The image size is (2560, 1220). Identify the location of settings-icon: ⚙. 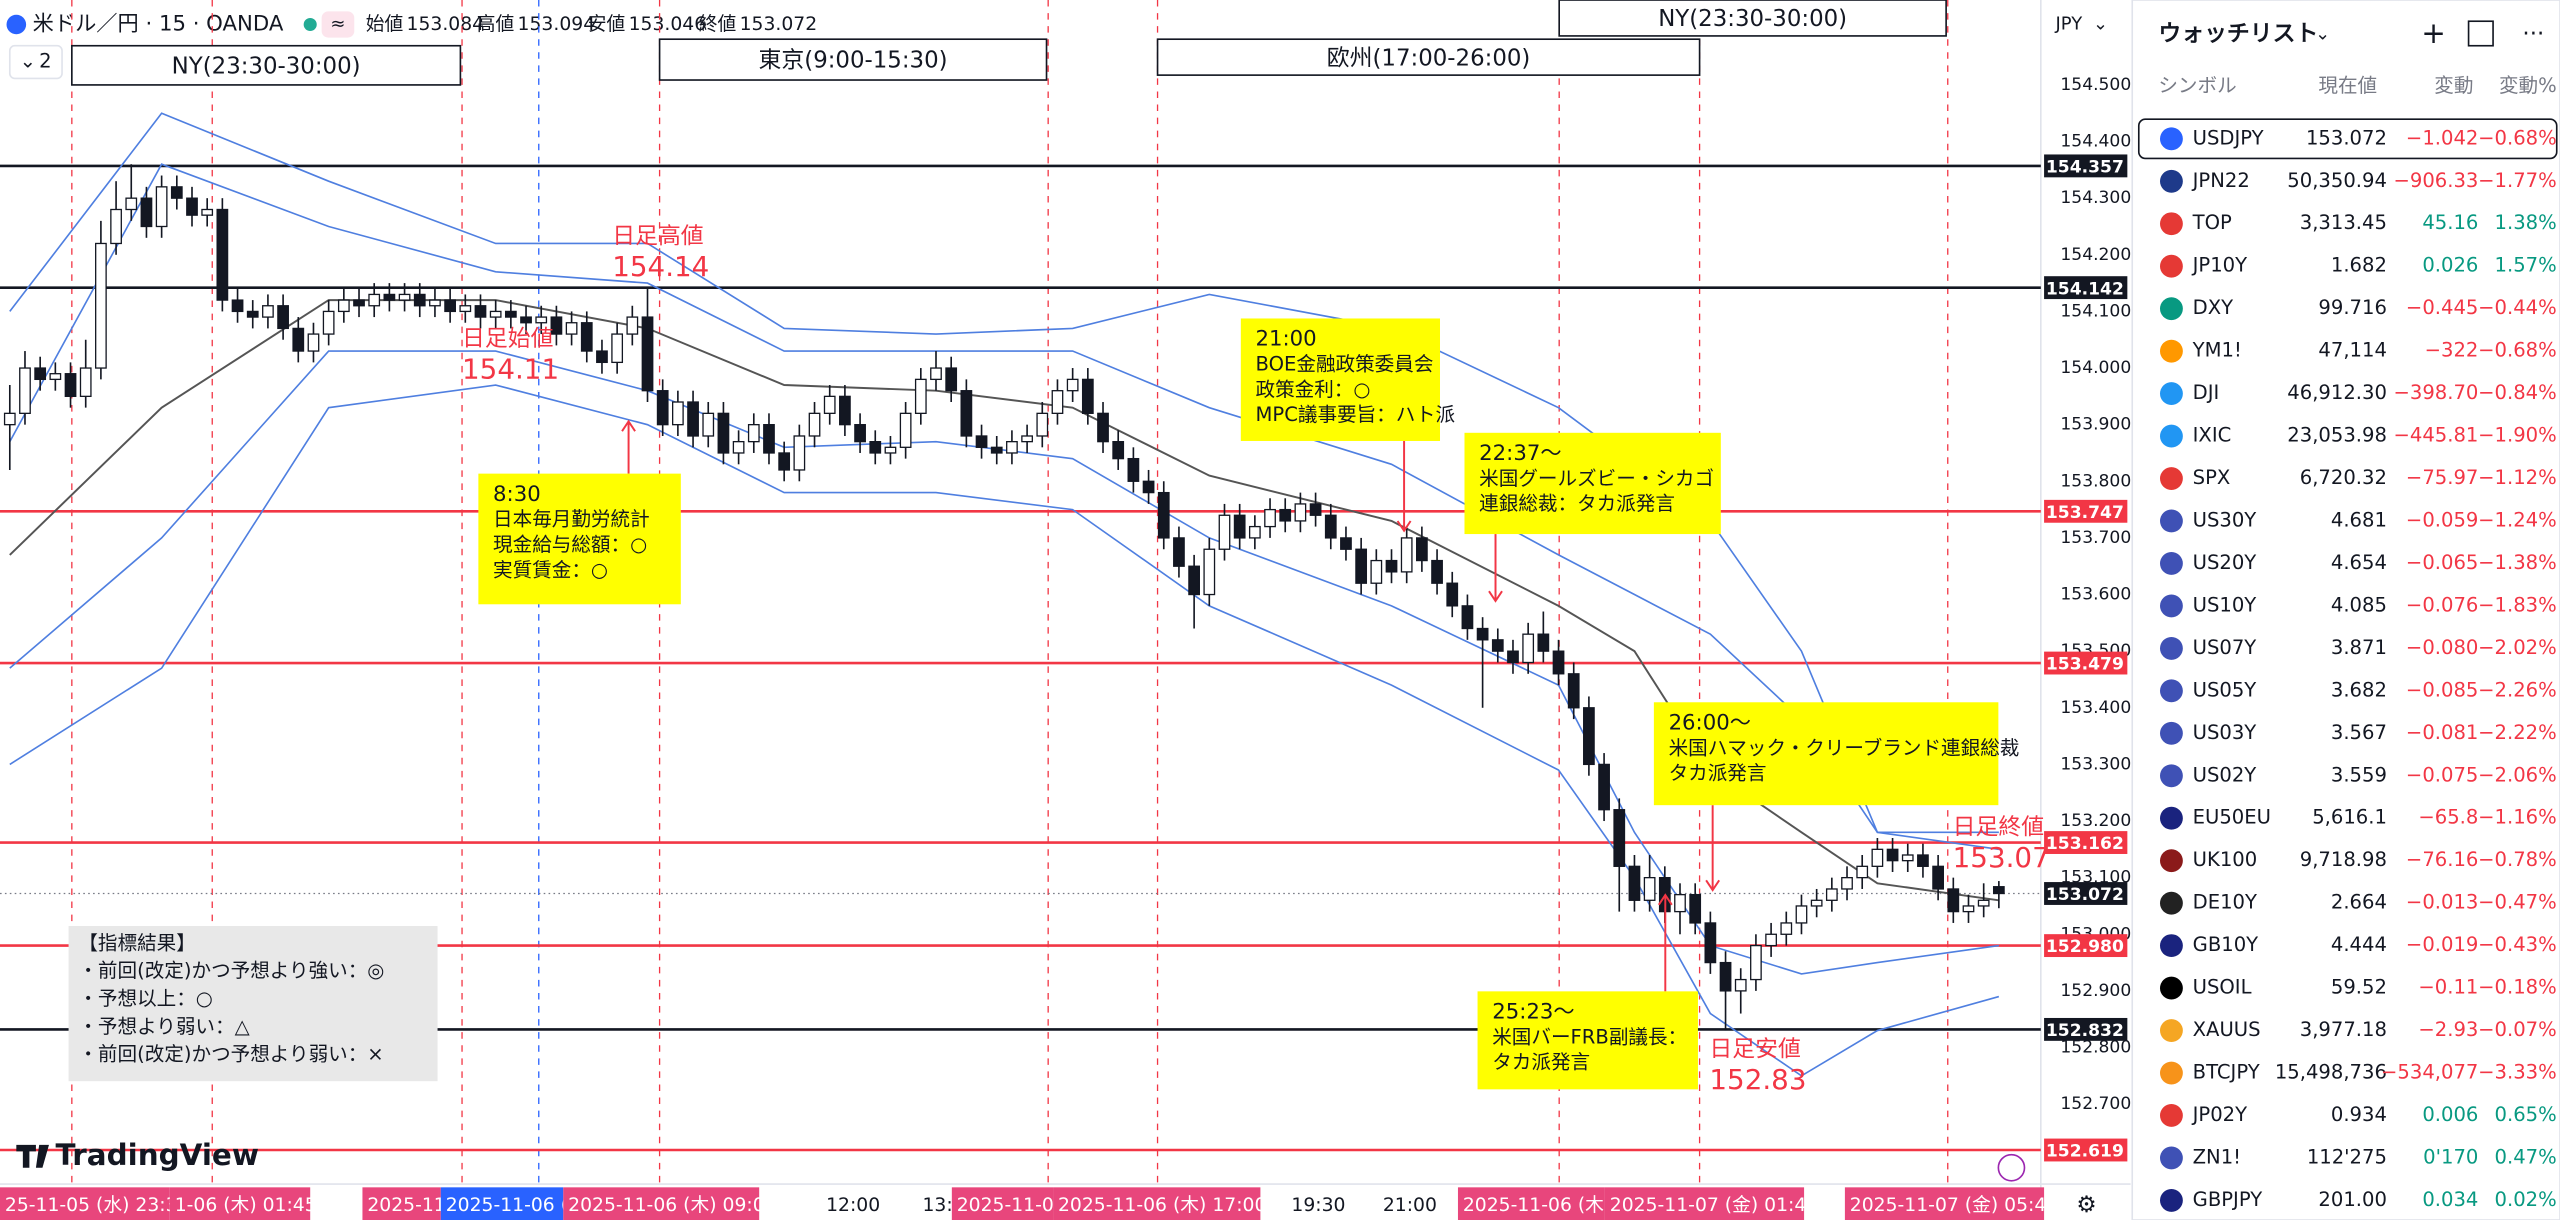
(2086, 1205).